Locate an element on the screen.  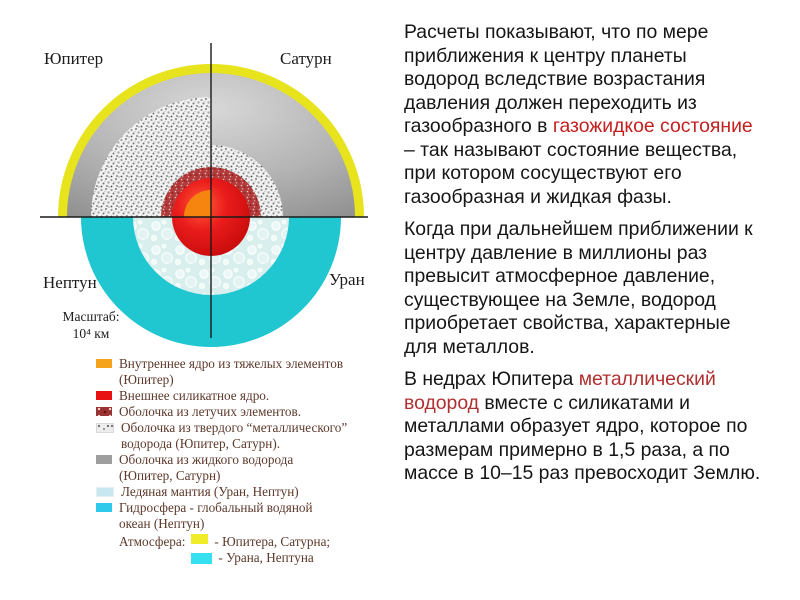
label-uranus: Уран is located at coordinates (347, 279).